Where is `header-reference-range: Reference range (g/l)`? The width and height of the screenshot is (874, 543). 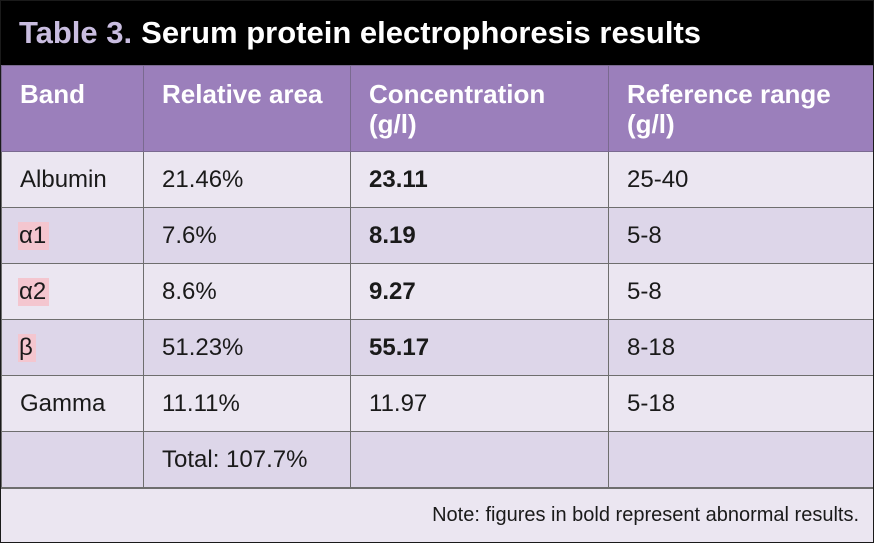 header-reference-range: Reference range (g/l) is located at coordinates (740, 108).